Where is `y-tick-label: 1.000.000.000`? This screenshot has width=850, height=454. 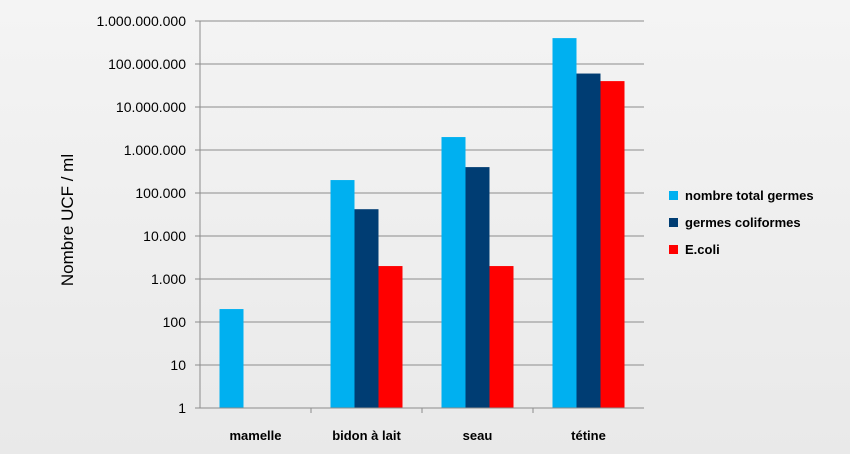 y-tick-label: 1.000.000.000 is located at coordinates (141, 21).